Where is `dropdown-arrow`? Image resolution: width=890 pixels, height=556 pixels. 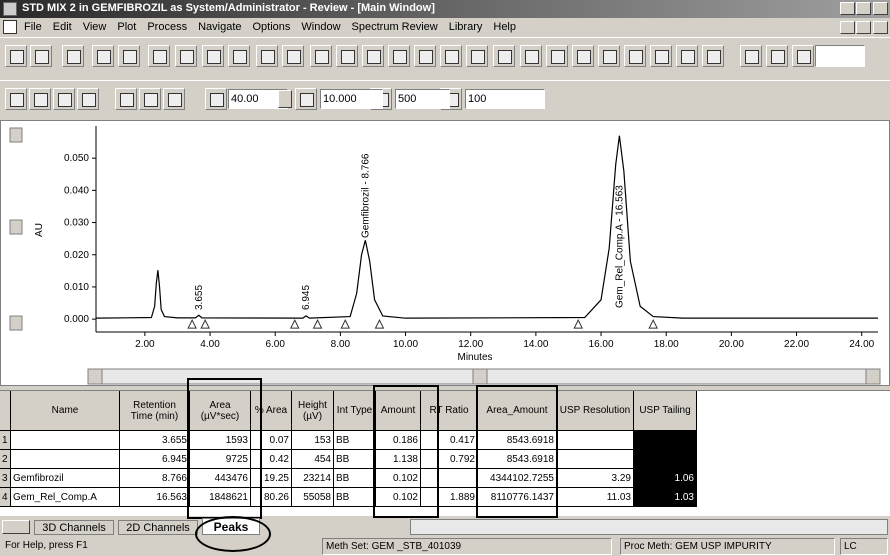
dropdown-arrow is located at coordinates (285, 99).